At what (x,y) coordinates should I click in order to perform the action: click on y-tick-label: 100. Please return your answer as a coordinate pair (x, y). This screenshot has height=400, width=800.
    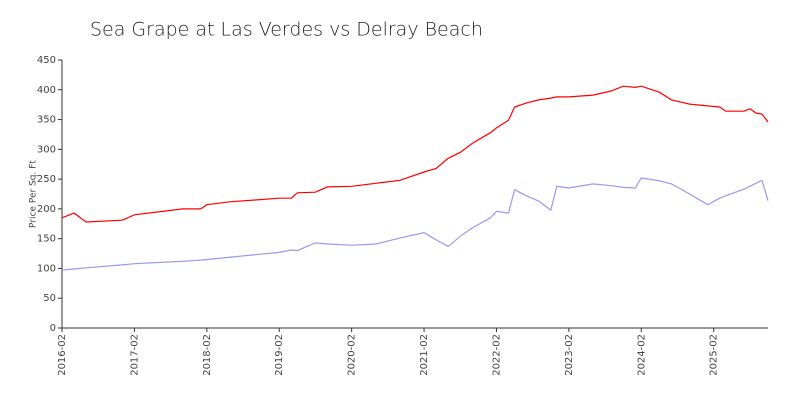
    Looking at the image, I should click on (46, 268).